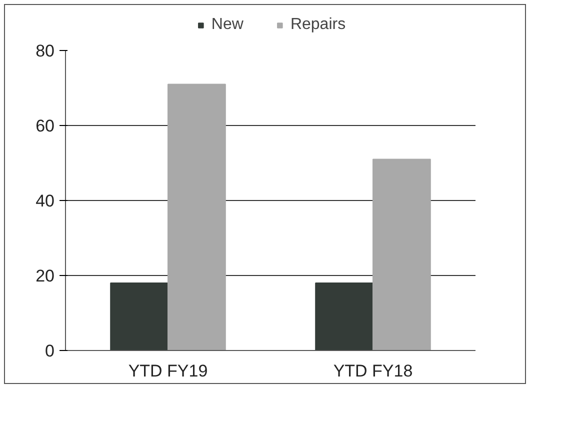 The height and width of the screenshot is (443, 572). What do you see at coordinates (45, 276) in the screenshot?
I see `y-tick-label: 20` at bounding box center [45, 276].